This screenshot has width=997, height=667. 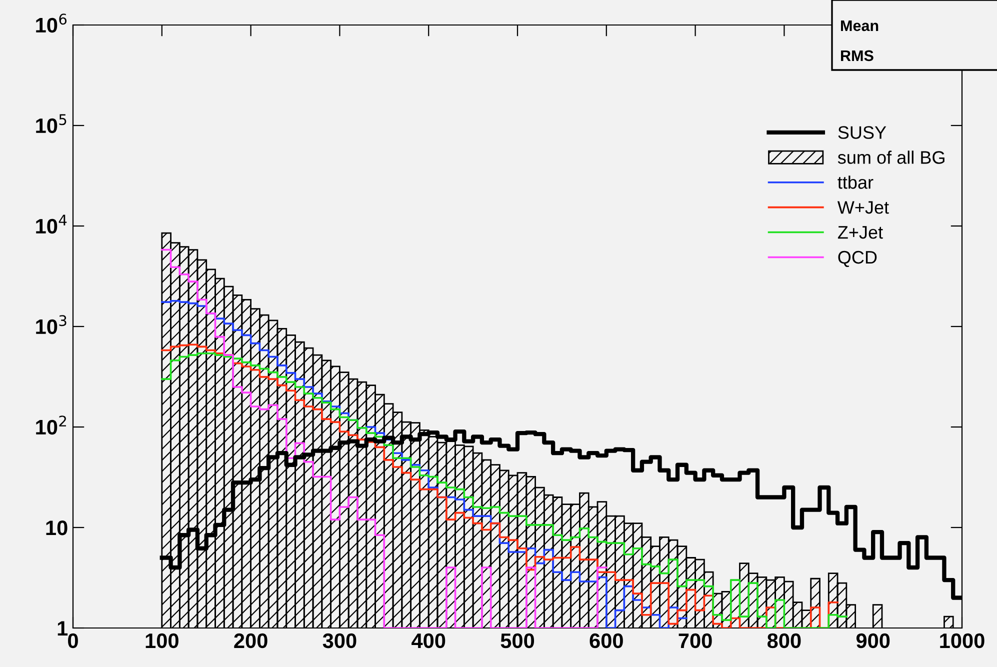 What do you see at coordinates (860, 232) in the screenshot?
I see `legend-label: Z+Jet` at bounding box center [860, 232].